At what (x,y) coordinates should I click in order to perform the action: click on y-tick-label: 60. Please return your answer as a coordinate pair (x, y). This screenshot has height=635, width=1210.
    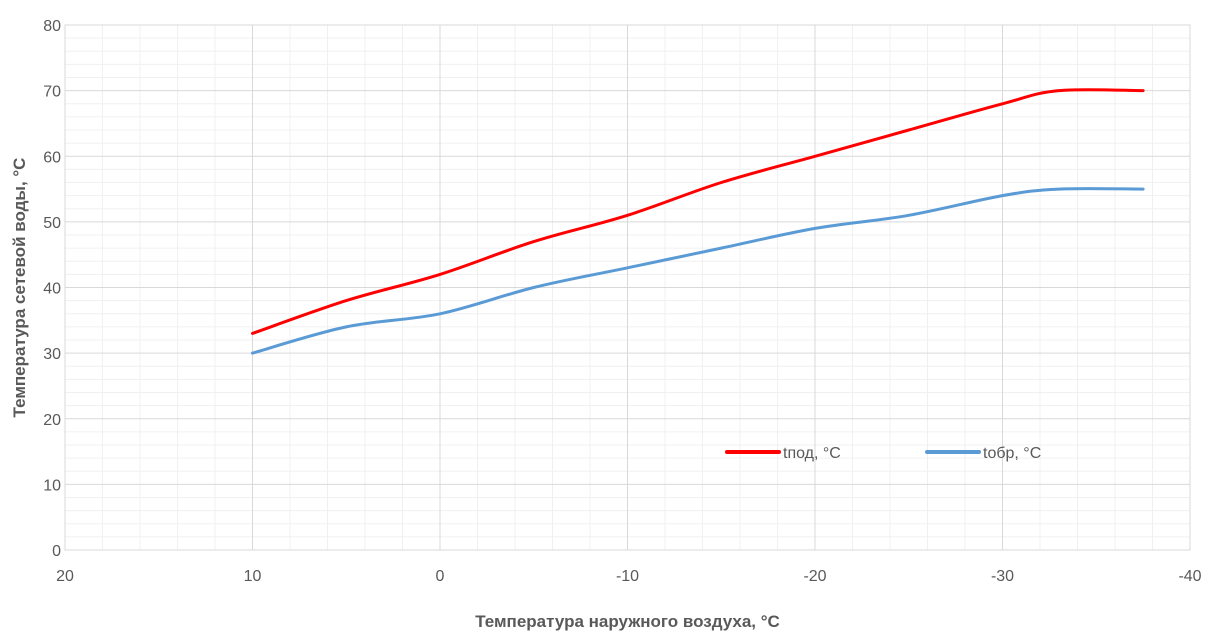
    Looking at the image, I should click on (52, 157).